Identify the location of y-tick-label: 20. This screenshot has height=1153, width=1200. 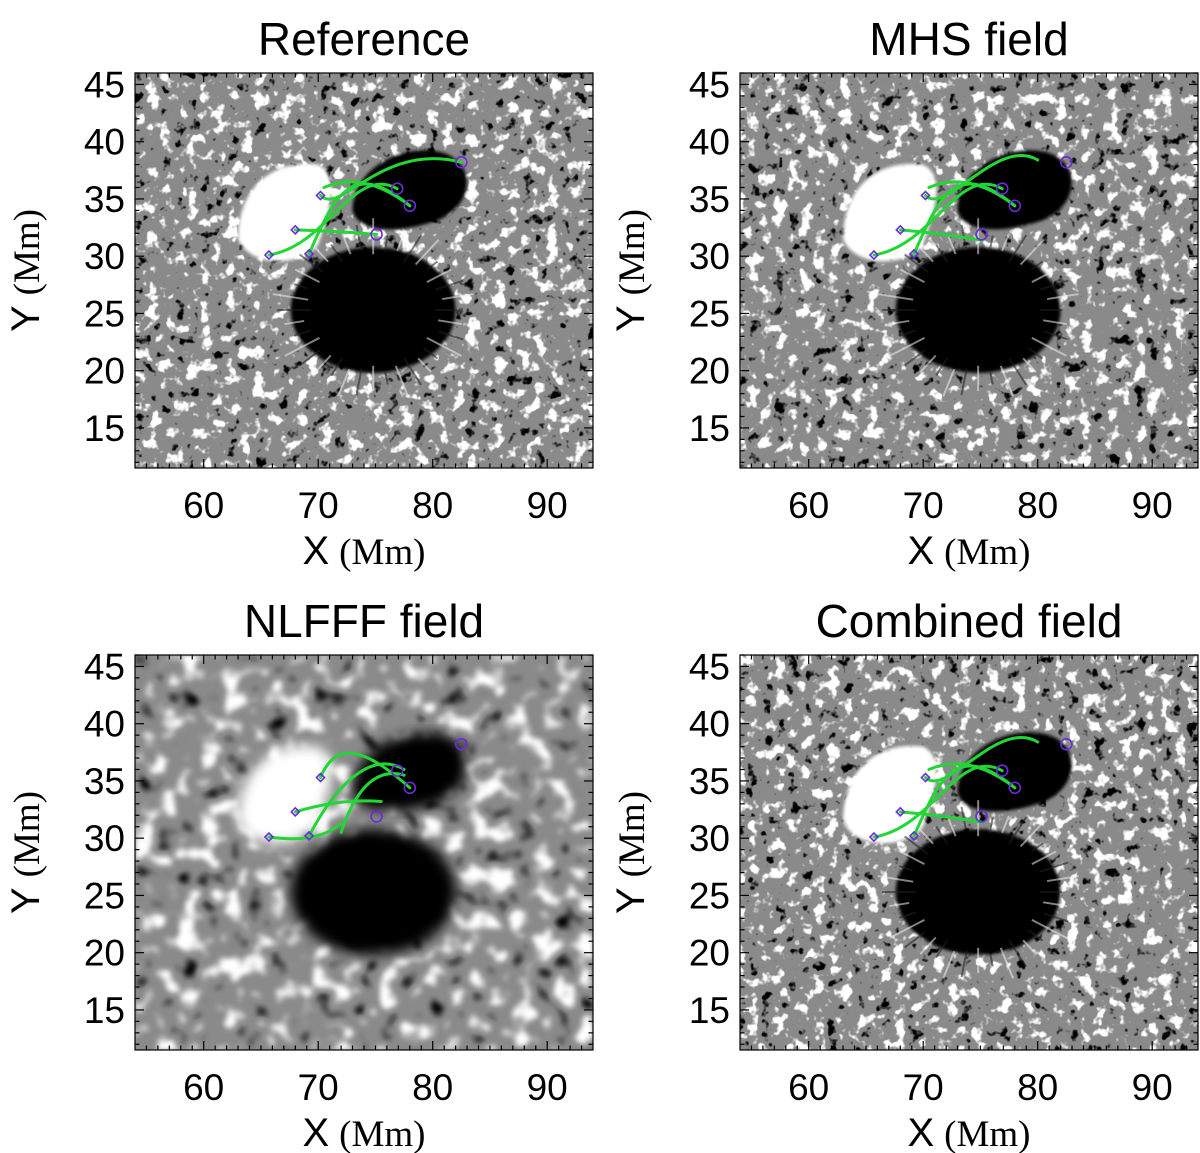
(709, 953).